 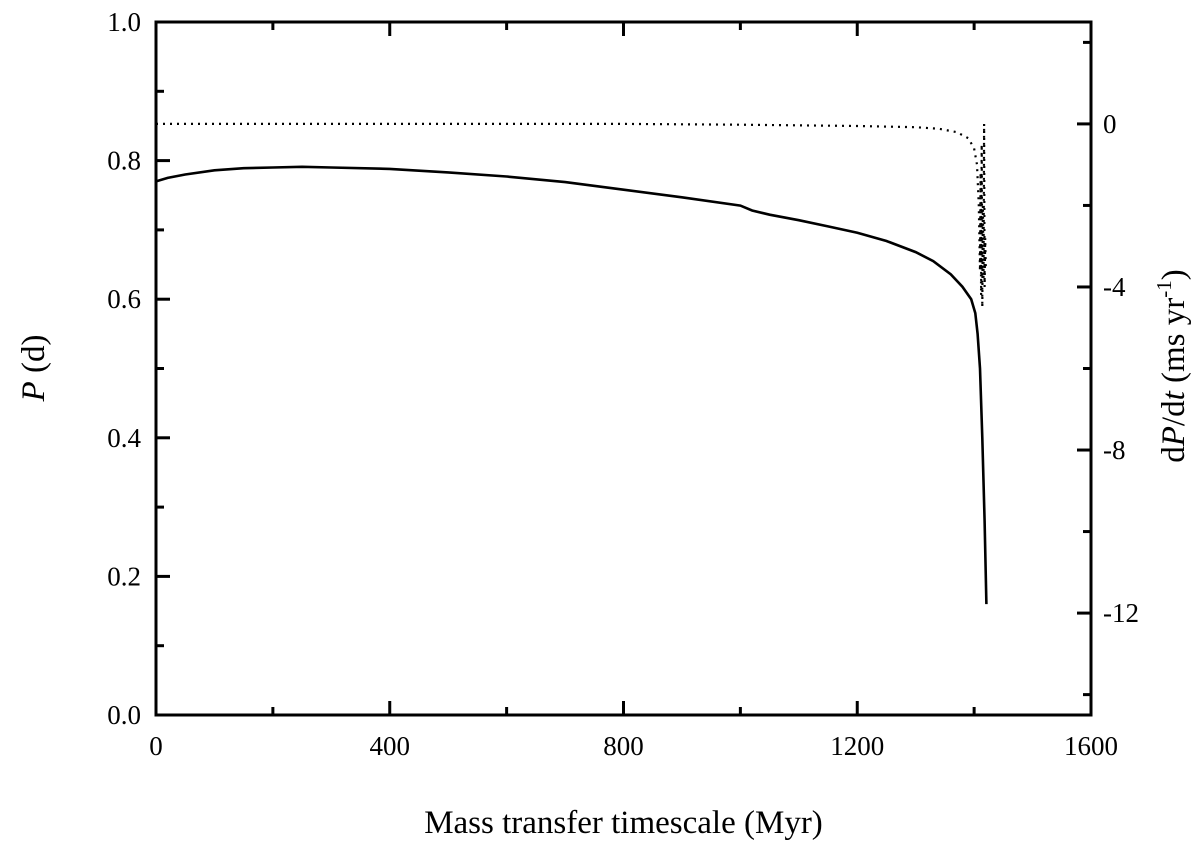 What do you see at coordinates (124, 715) in the screenshot?
I see `y-tick-label: 0.0` at bounding box center [124, 715].